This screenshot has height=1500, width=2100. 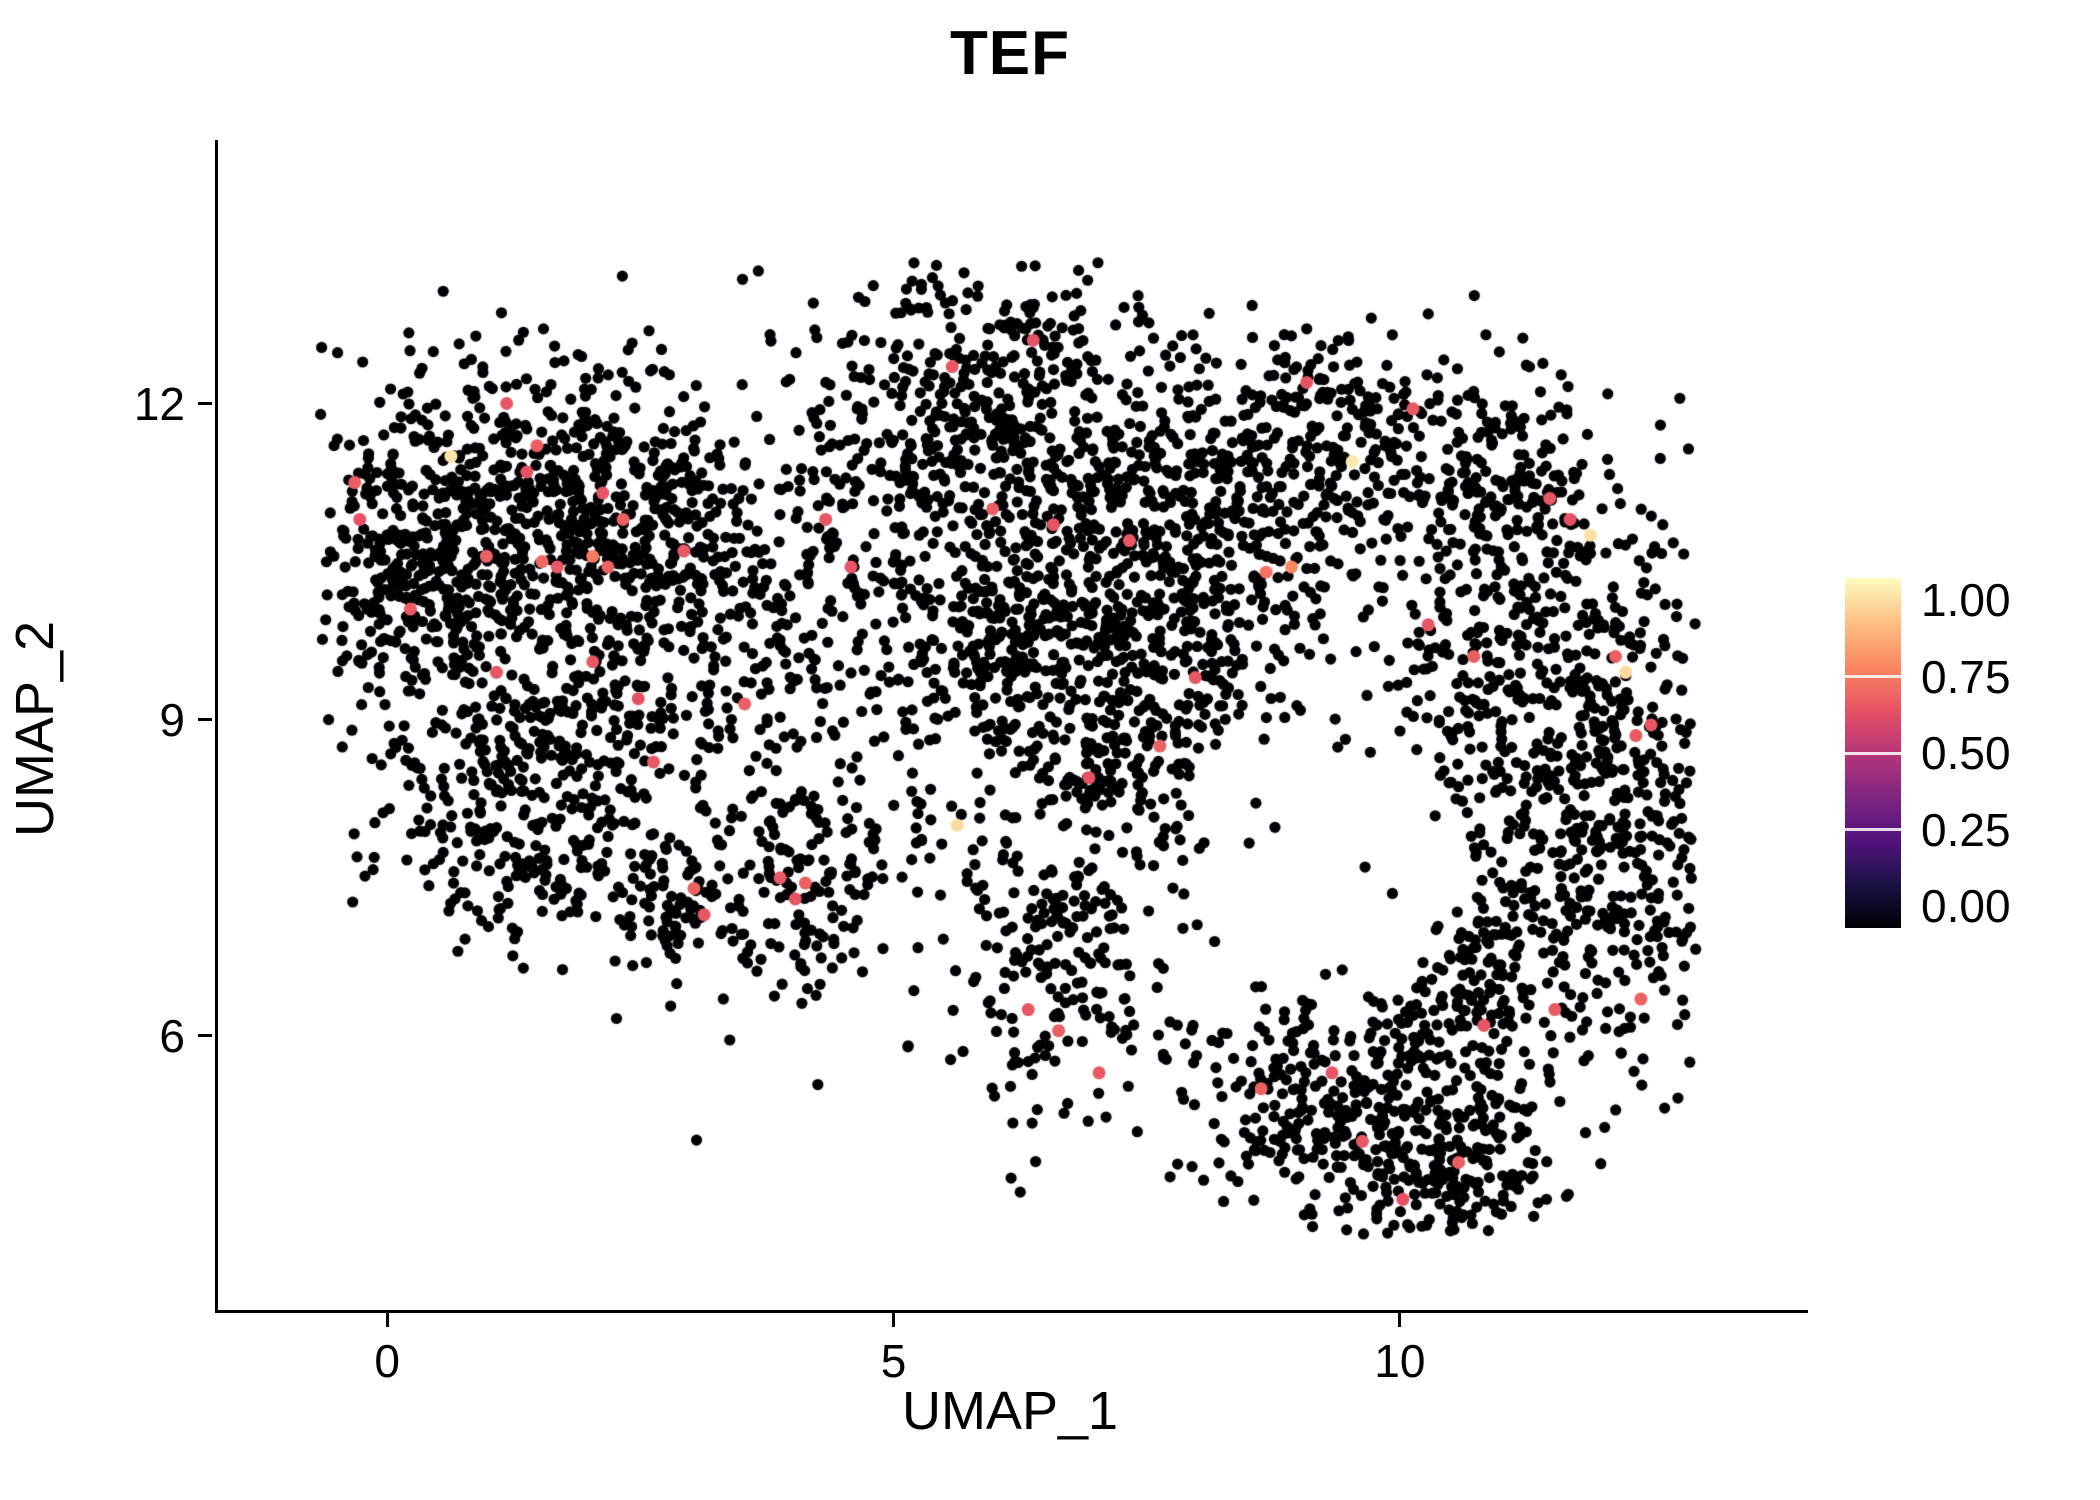 What do you see at coordinates (1966, 600) in the screenshot?
I see `colorbar-label: 1.00` at bounding box center [1966, 600].